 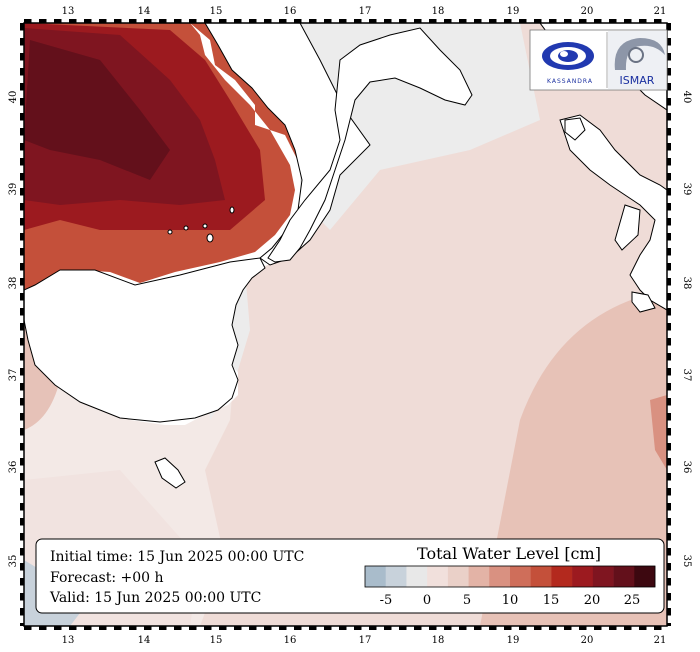 I want to click on colorbar-tick-labels: -5 0 5 10 15 20 25, so click(x=510, y=600).